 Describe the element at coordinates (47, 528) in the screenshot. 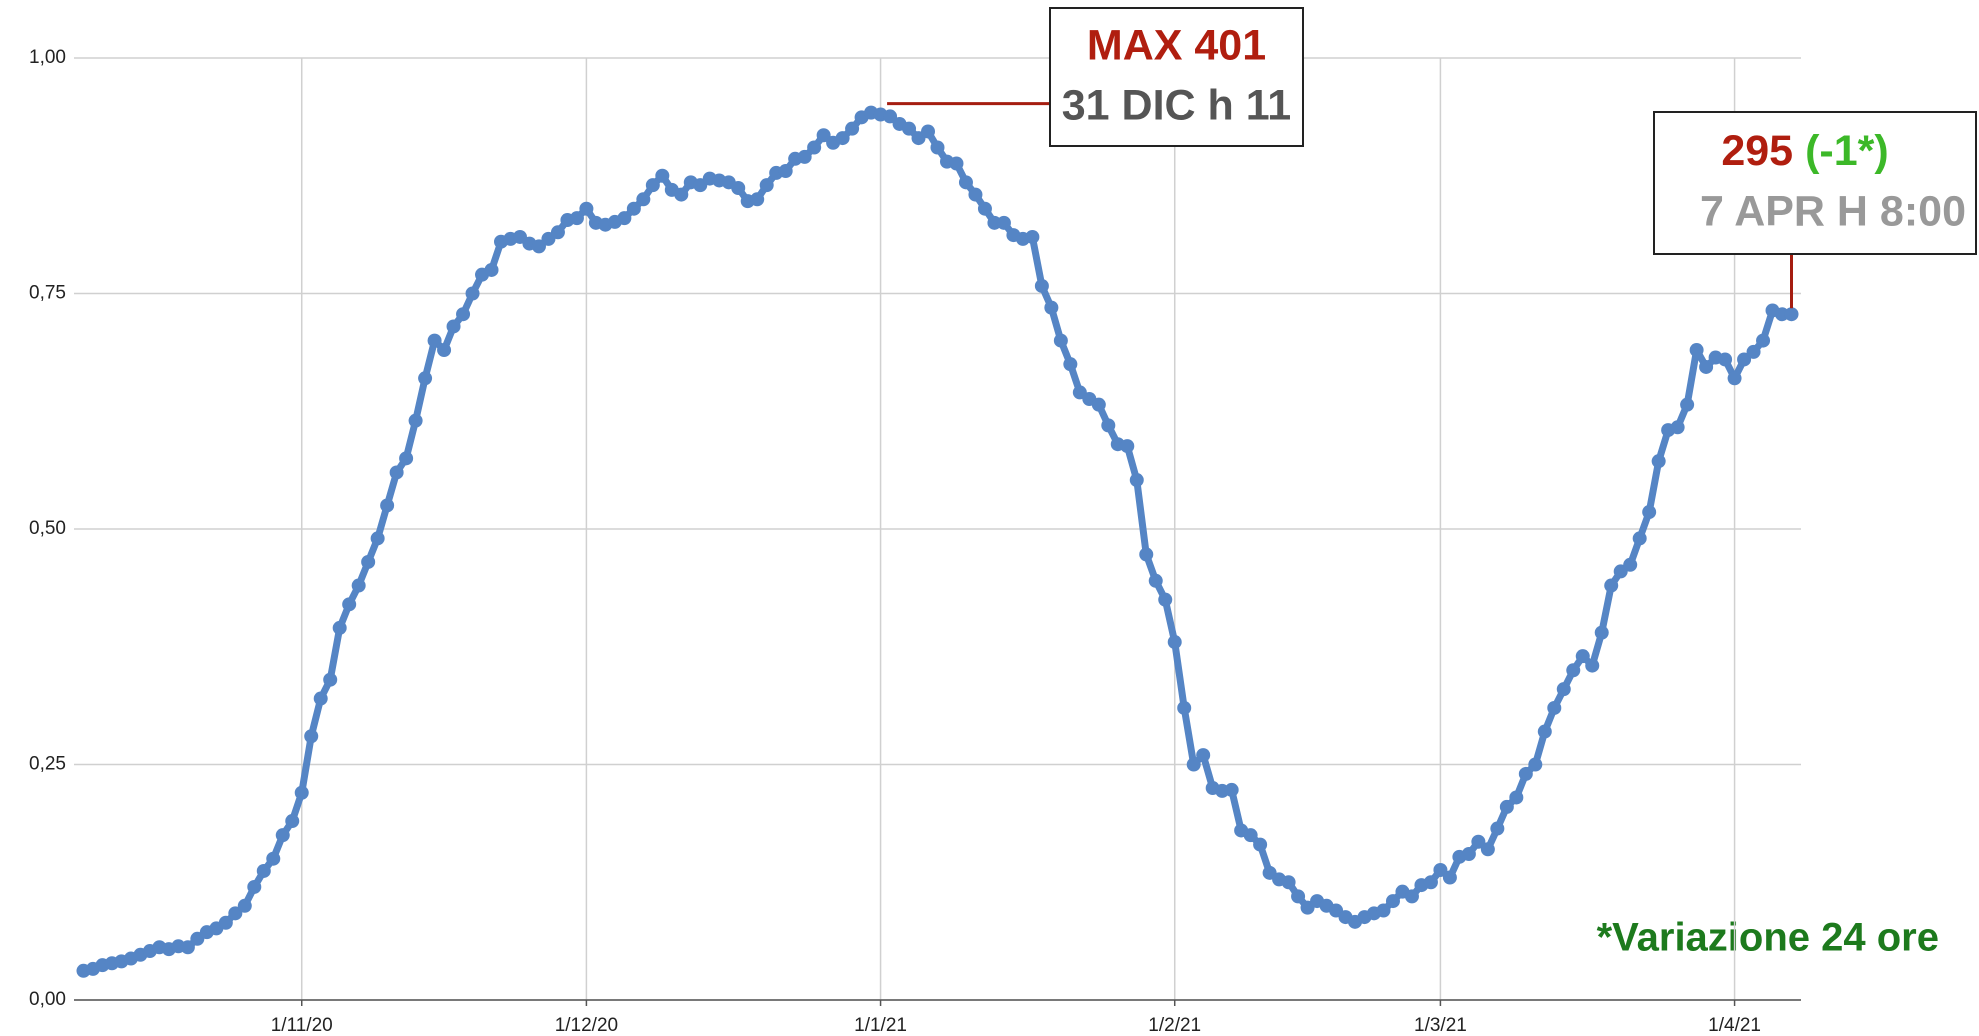

I see `y-tick-label: 0,50` at that location.